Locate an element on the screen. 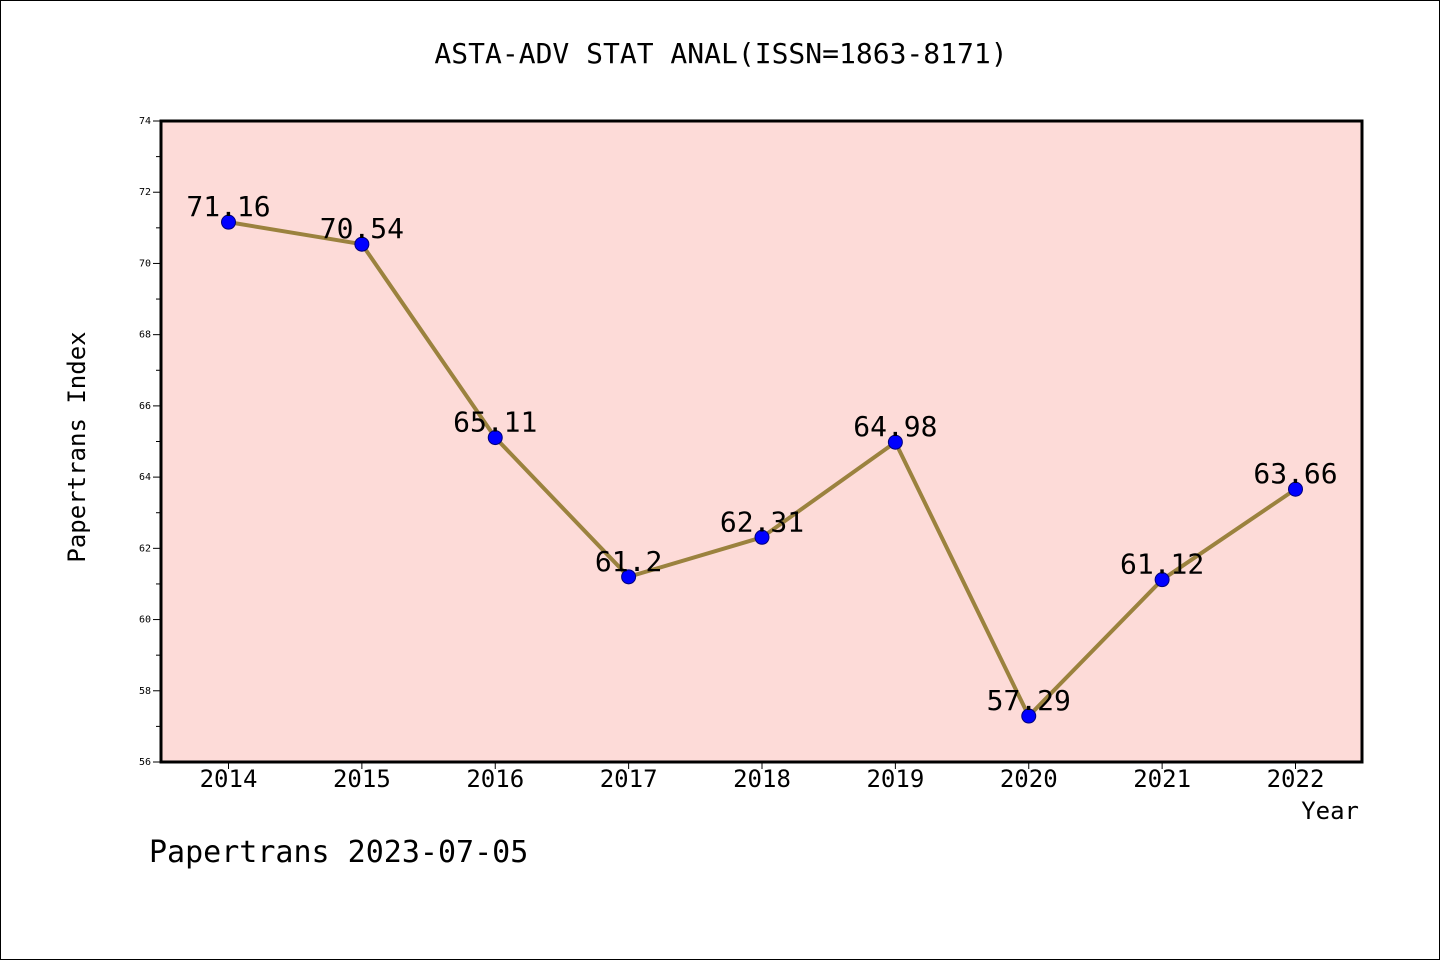 Image resolution: width=1440 pixels, height=961 pixels. data-label: 62.31 is located at coordinates (762, 521).